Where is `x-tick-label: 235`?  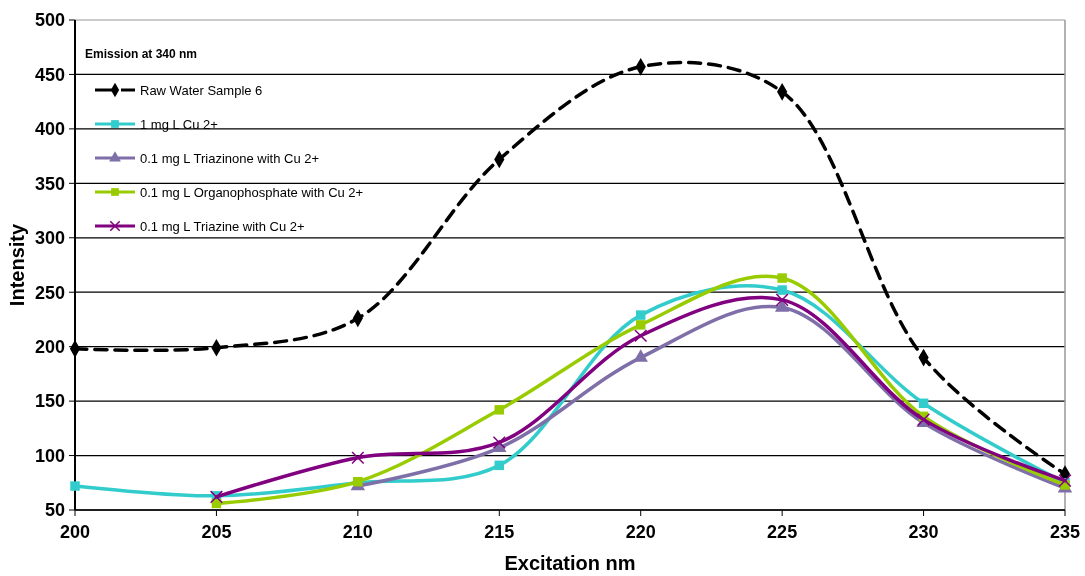 x-tick-label: 235 is located at coordinates (1065, 532).